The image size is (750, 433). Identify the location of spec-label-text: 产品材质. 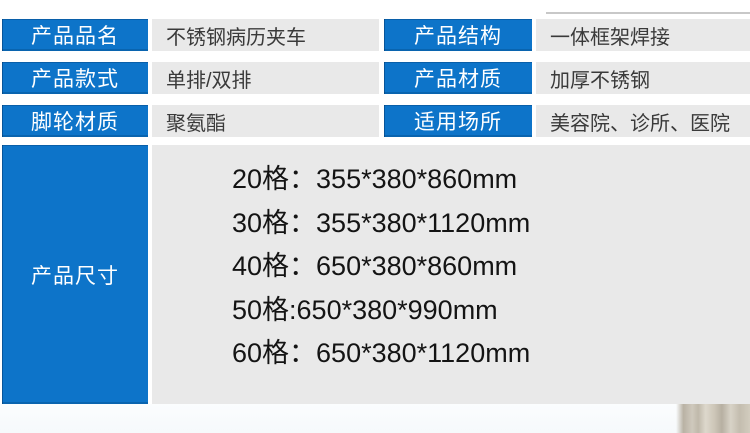
(458, 79).